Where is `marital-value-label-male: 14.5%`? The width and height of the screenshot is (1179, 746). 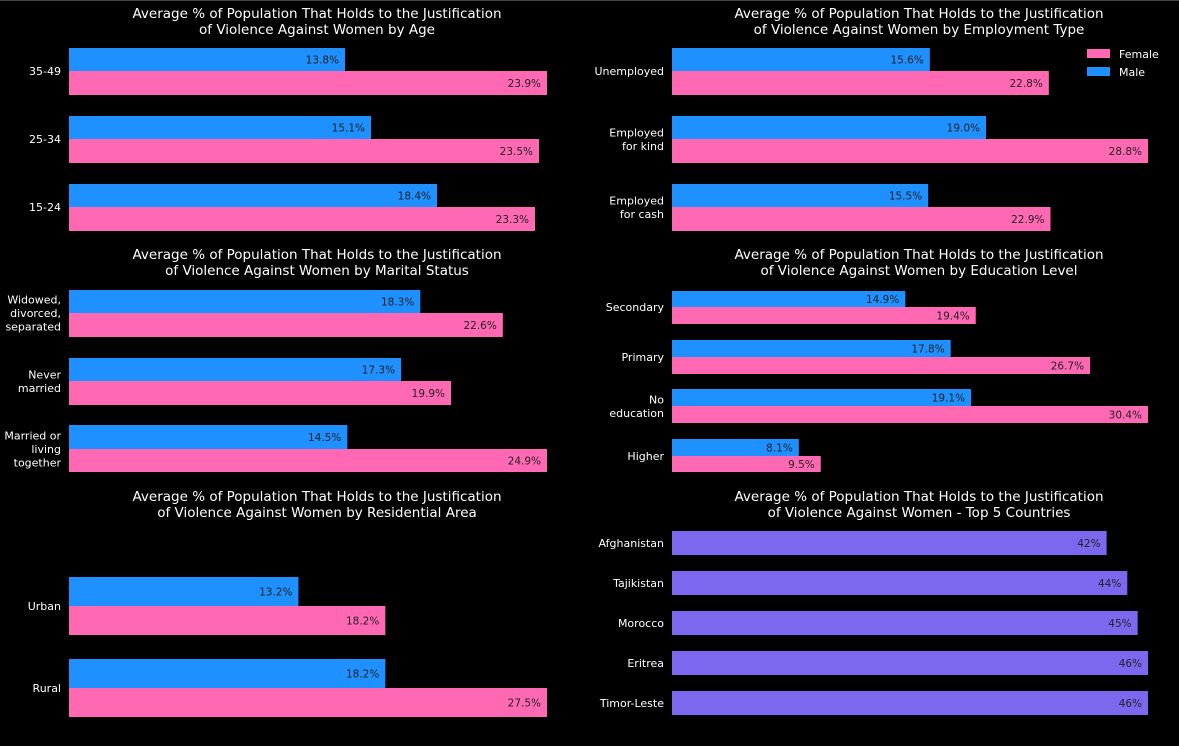
marital-value-label-male: 14.5% is located at coordinates (324, 438).